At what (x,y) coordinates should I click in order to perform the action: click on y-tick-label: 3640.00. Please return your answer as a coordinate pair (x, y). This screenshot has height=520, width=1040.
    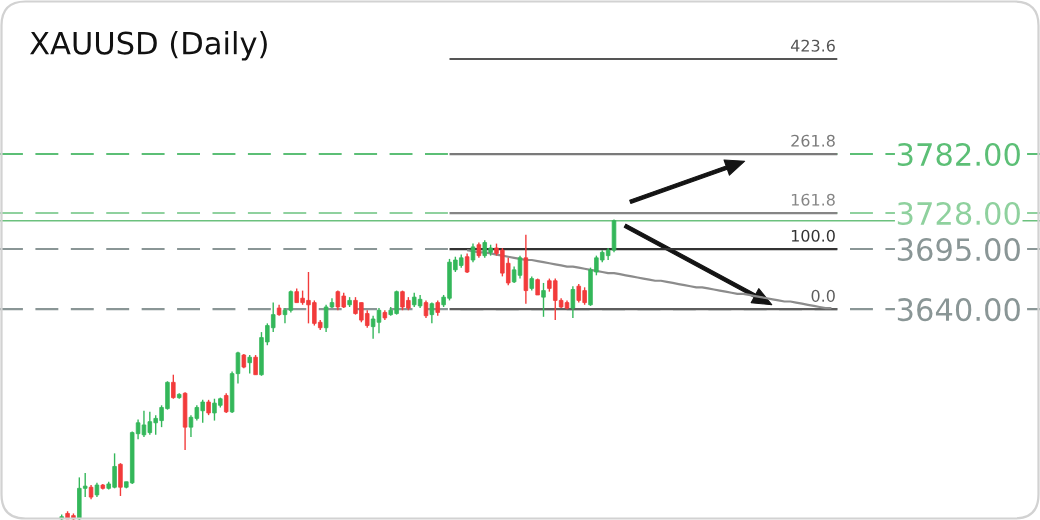
    Looking at the image, I should click on (958, 310).